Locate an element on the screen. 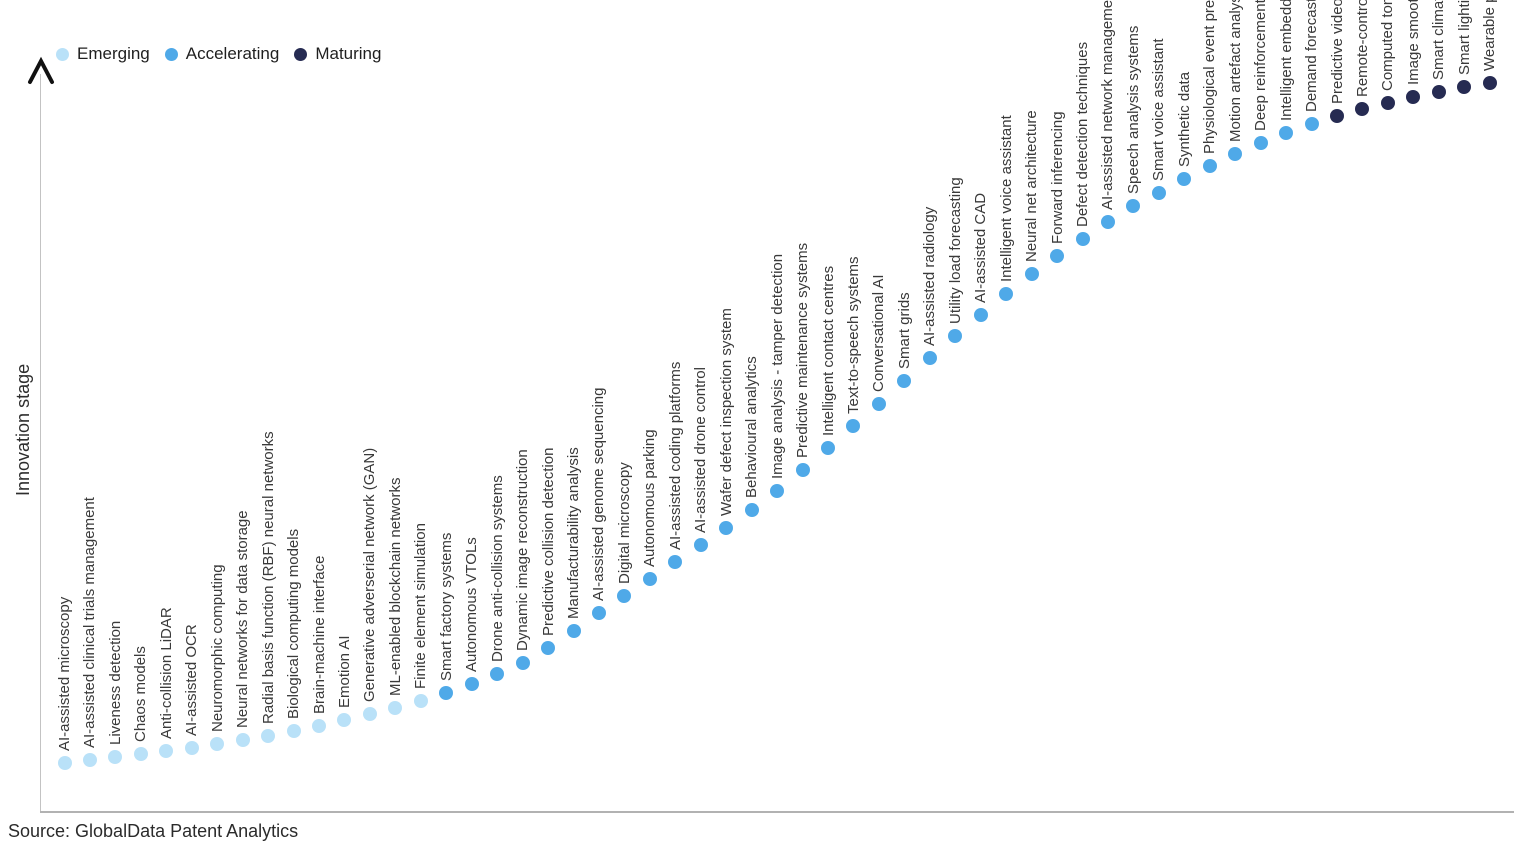  point-label: Smart climate control systems is located at coordinates (1438, 40).